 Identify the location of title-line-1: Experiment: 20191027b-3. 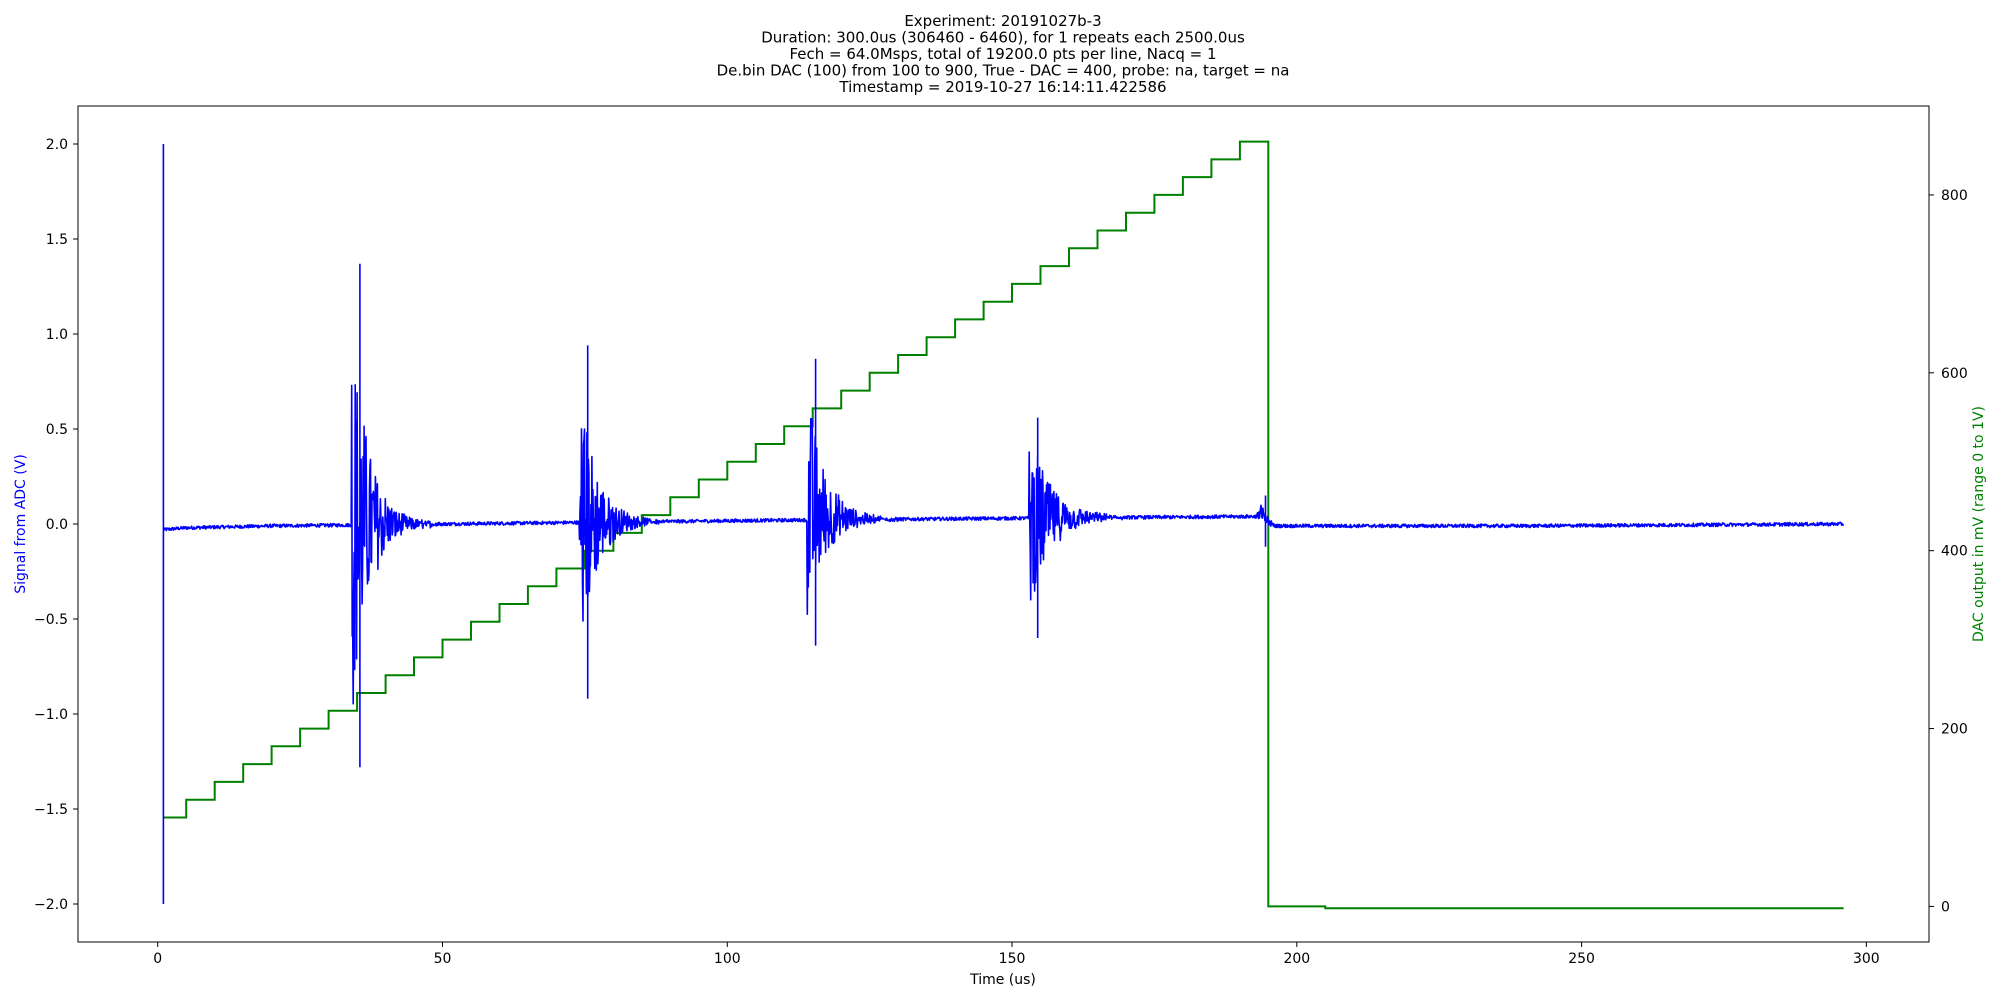
(1002, 21).